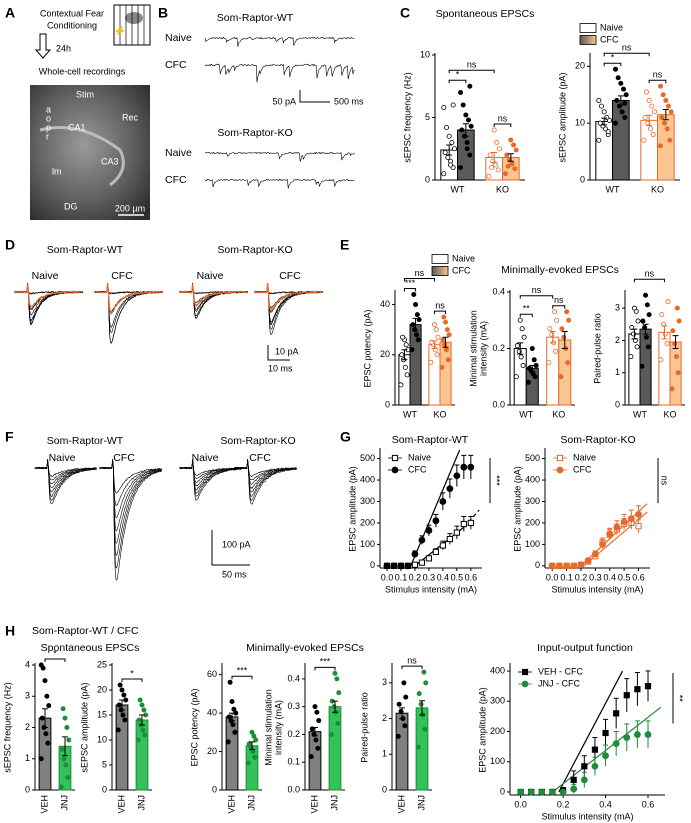 This screenshot has height=823, width=691. I want to click on y-tick-label: 2, so click(384, 718).